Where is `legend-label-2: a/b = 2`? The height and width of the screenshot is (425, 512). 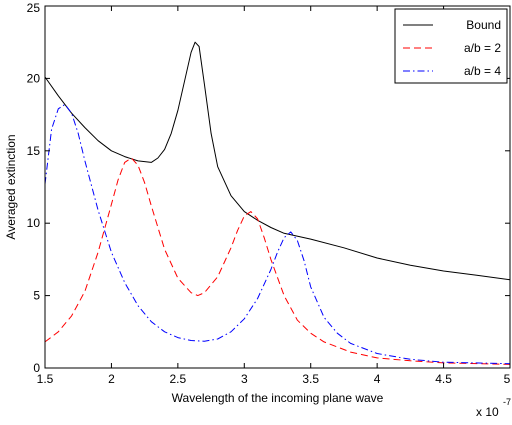
legend-label-2: a/b = 2 is located at coordinates (482, 48).